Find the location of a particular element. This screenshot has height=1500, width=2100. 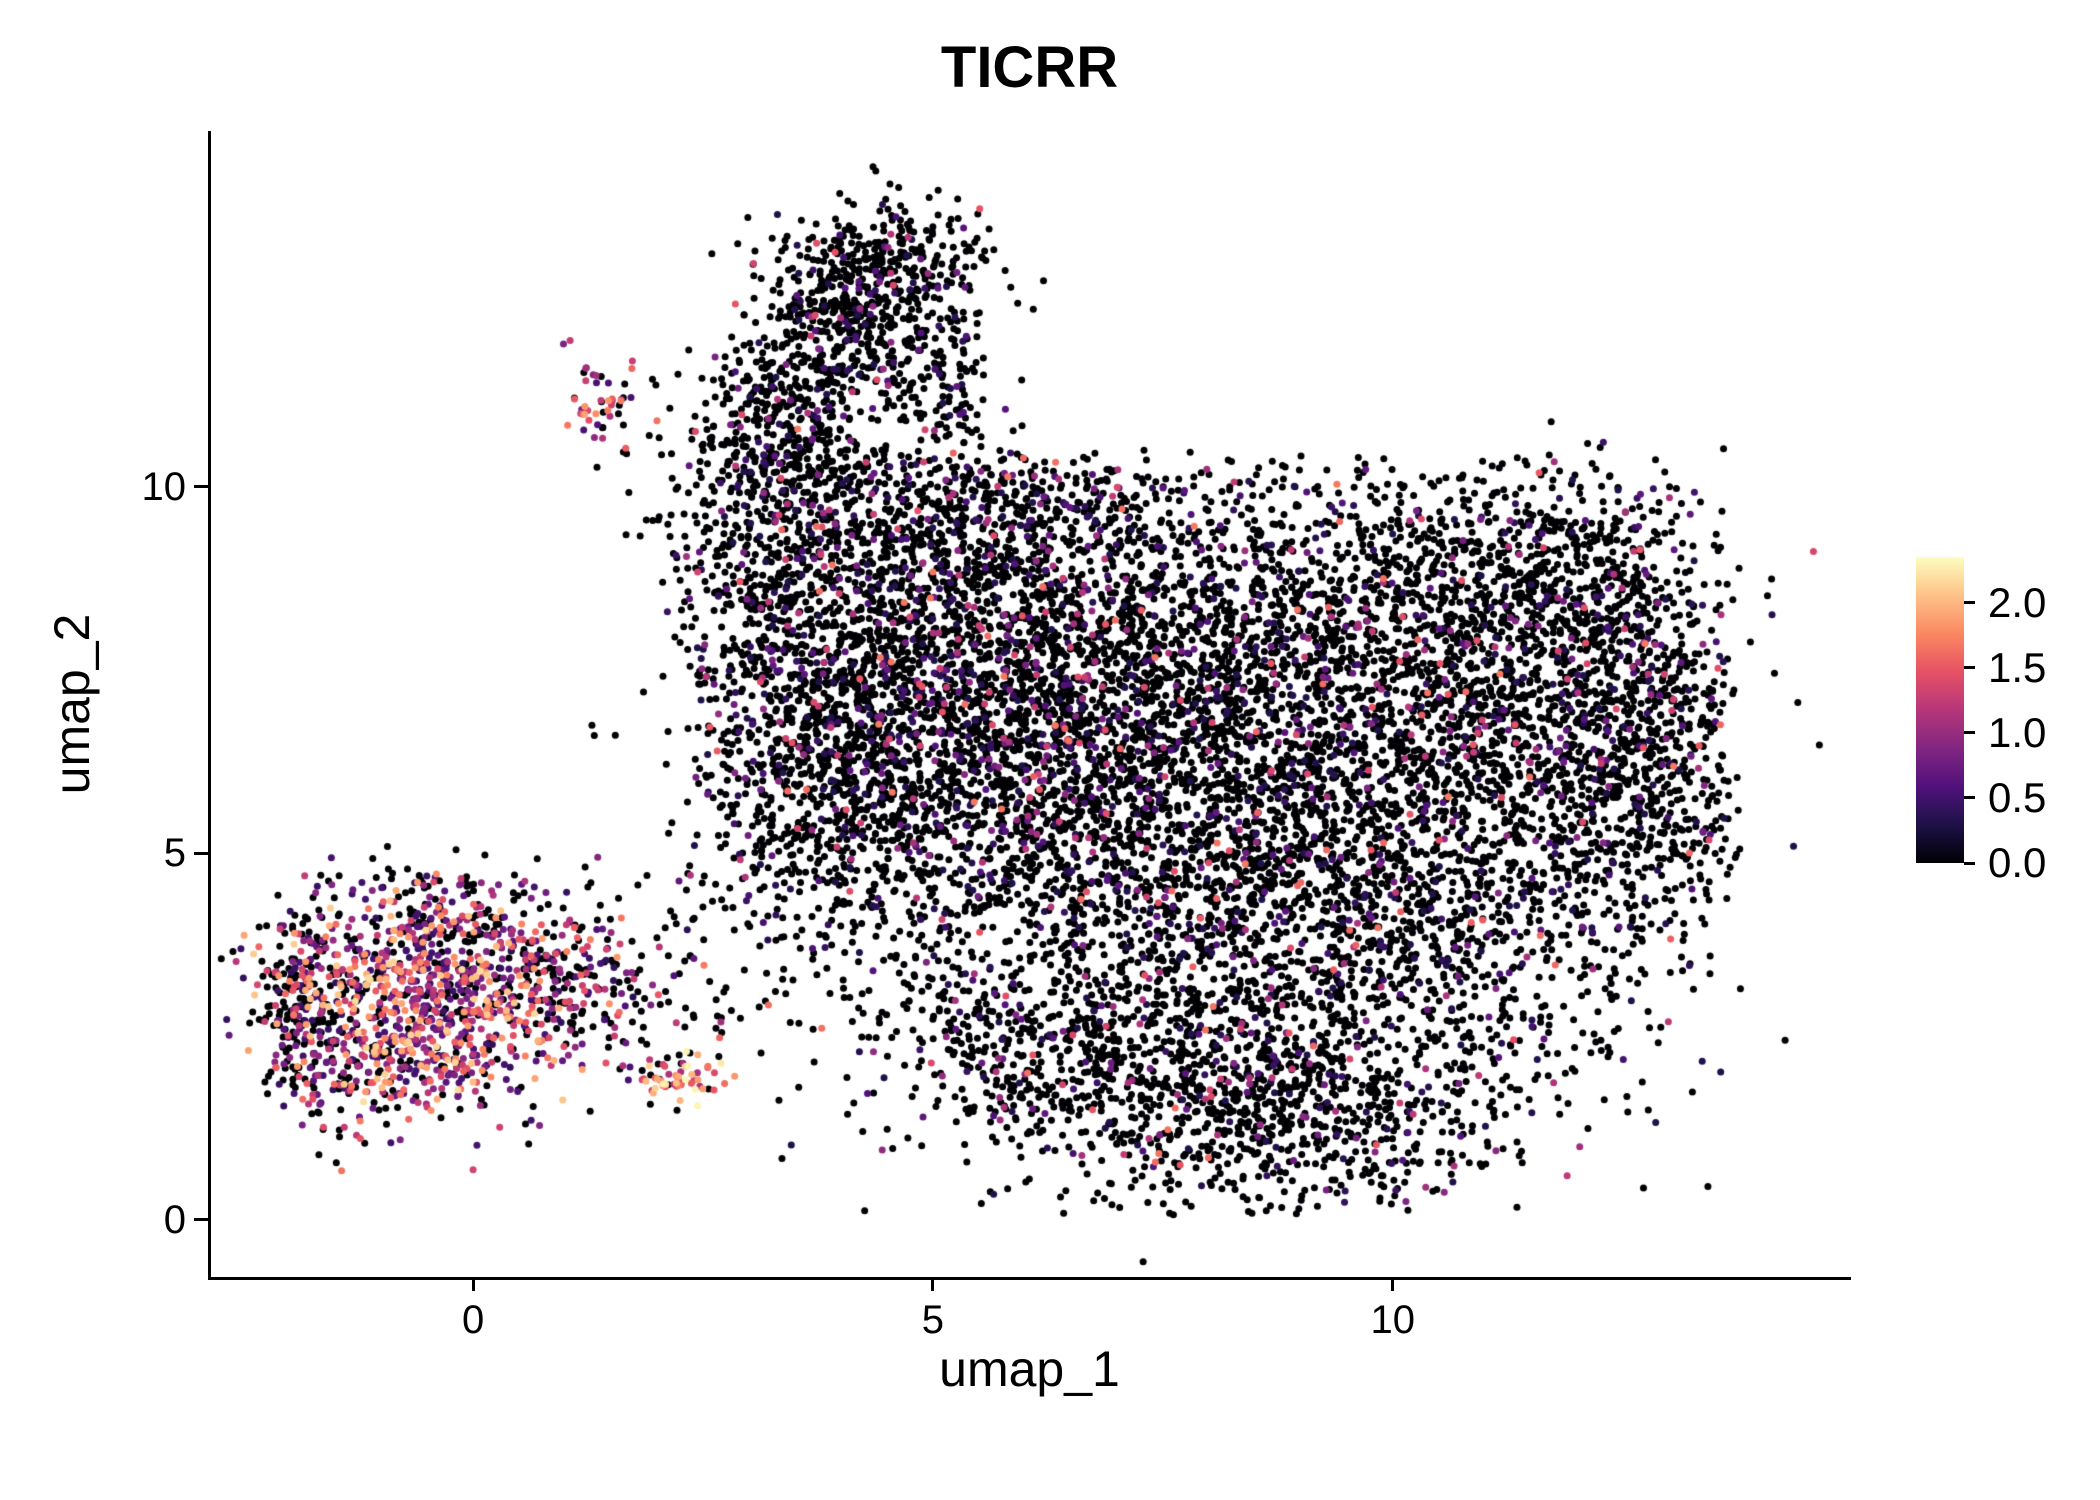

y-tick-label: 0 is located at coordinates (174, 1219).